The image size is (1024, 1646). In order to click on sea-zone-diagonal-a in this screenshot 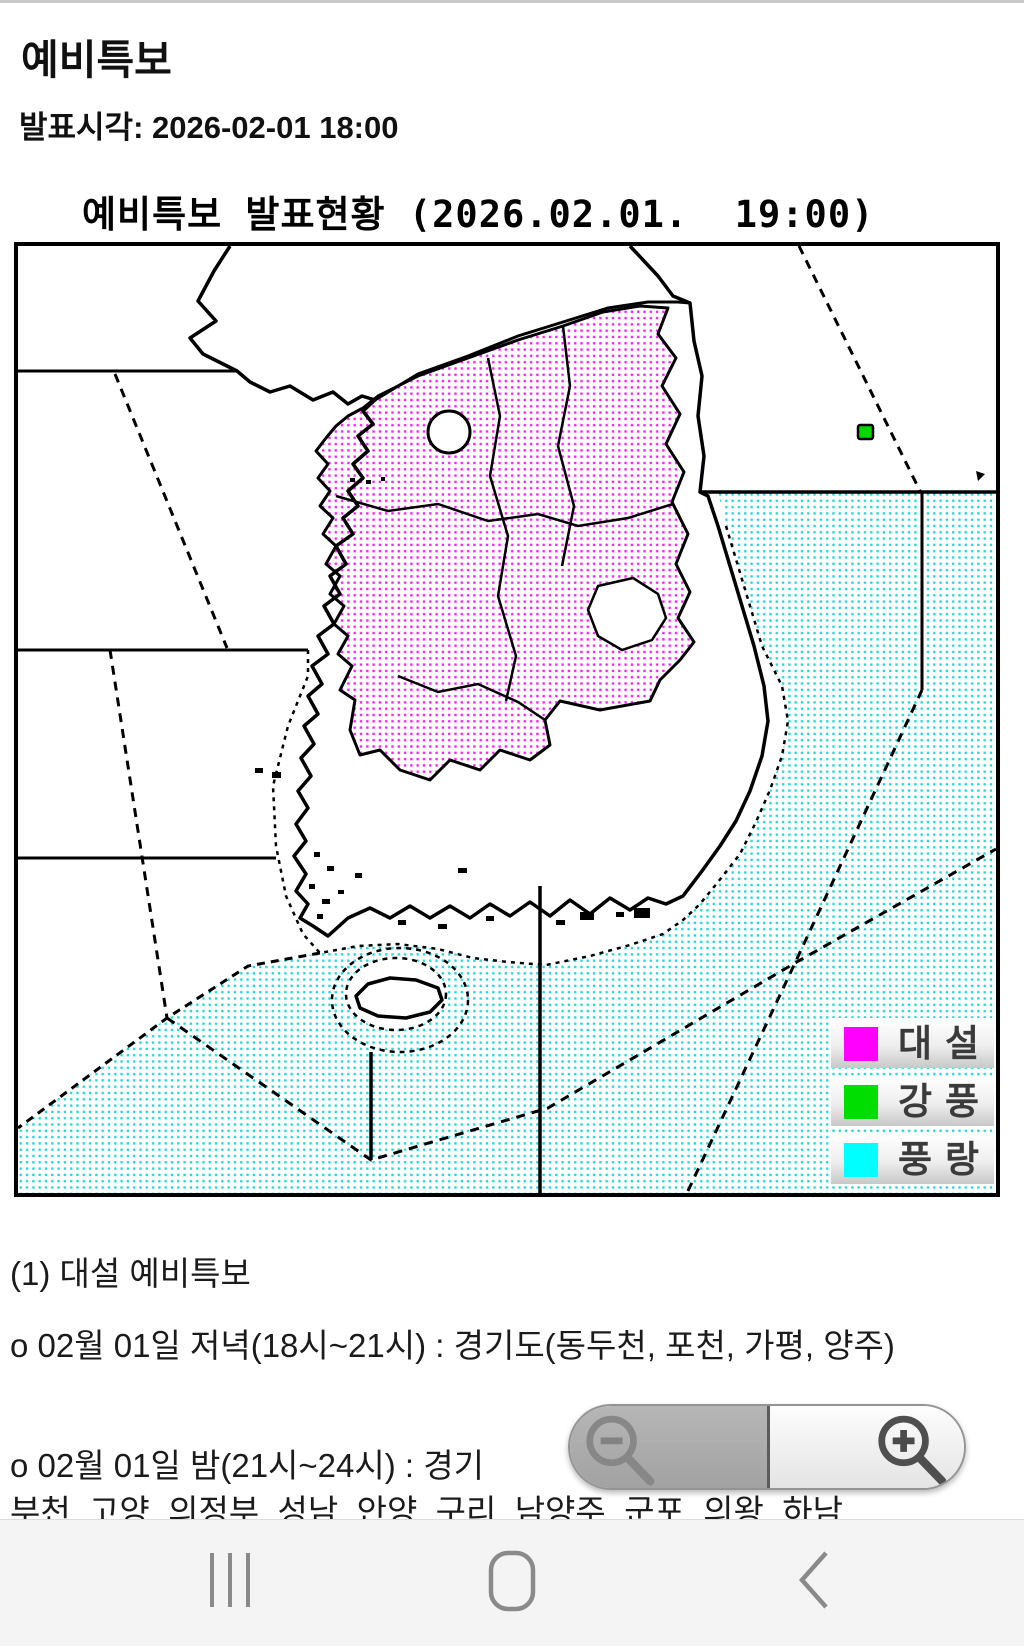, I will do `click(171, 511)`.